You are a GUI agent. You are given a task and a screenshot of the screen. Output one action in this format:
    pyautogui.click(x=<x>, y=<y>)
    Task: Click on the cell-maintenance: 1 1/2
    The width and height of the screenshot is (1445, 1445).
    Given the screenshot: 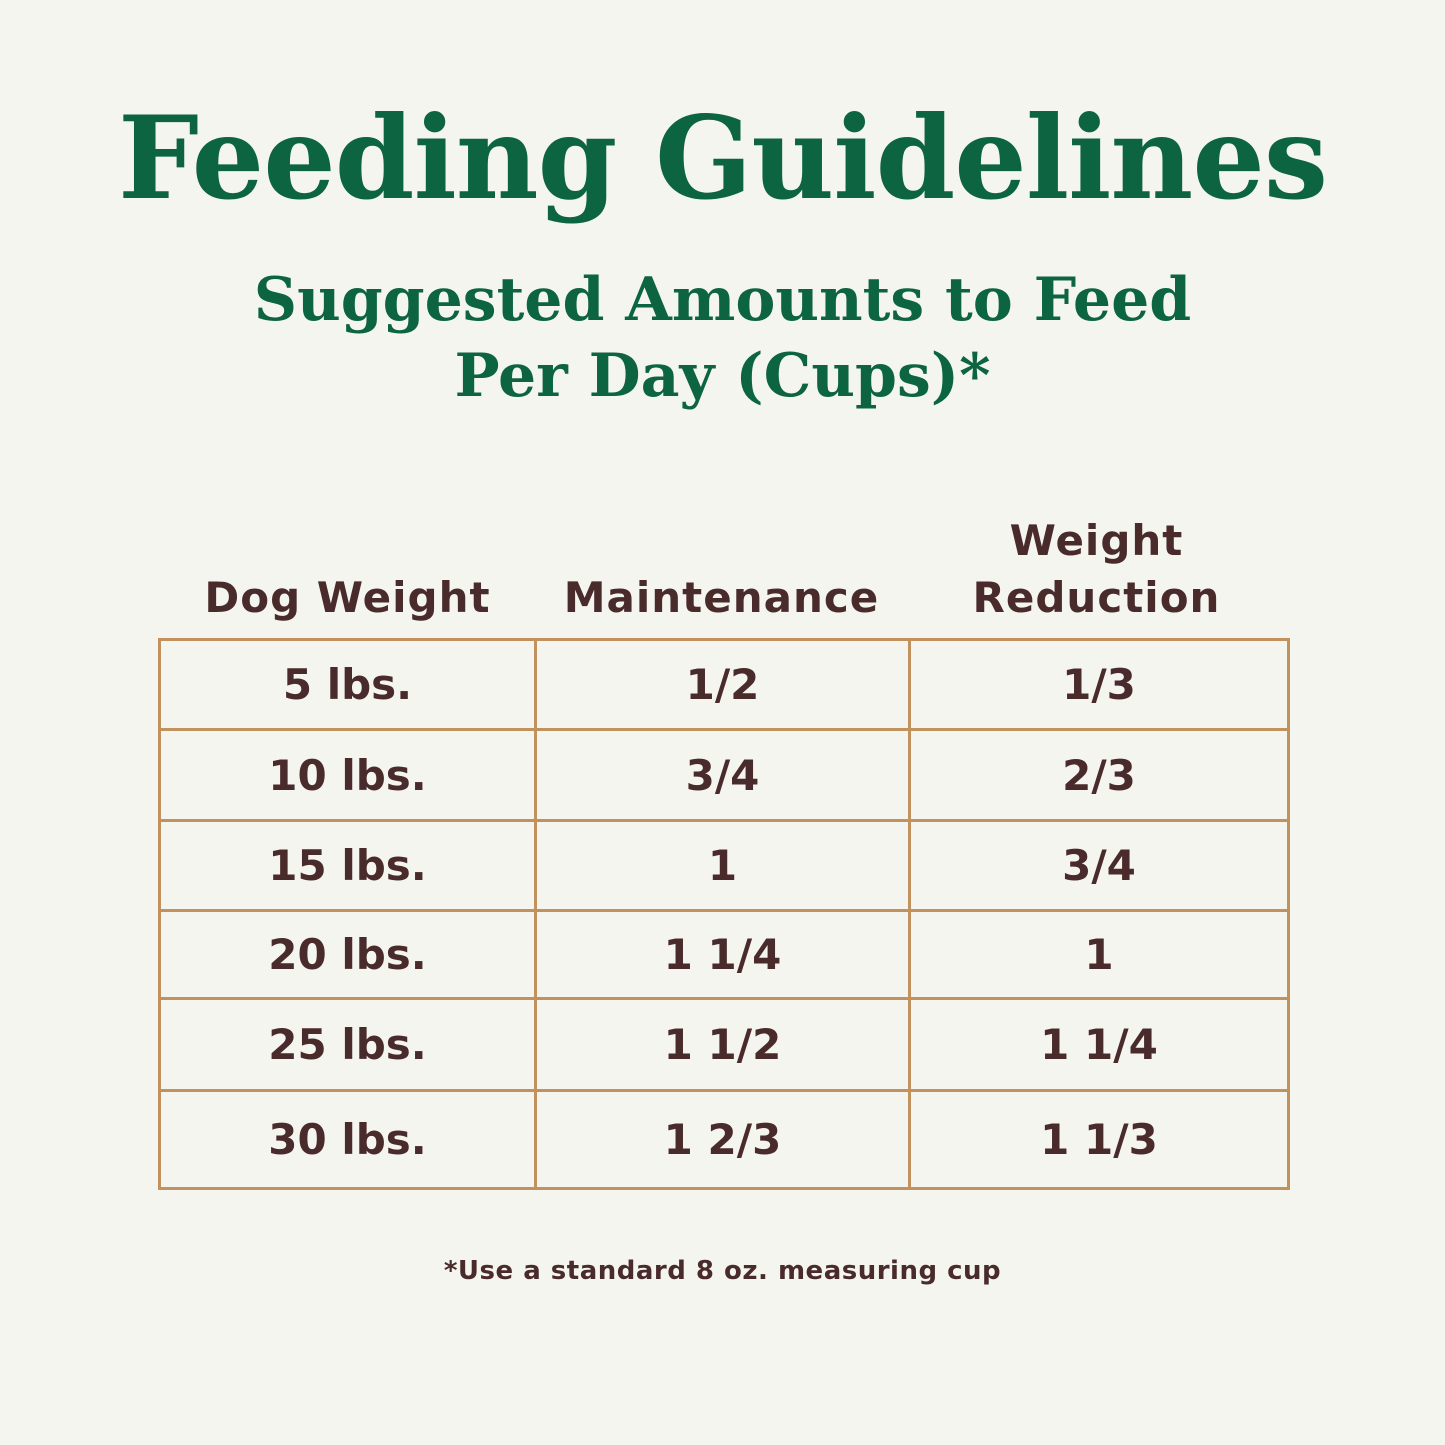 What is the action you would take?
    pyautogui.click(x=722, y=1044)
    